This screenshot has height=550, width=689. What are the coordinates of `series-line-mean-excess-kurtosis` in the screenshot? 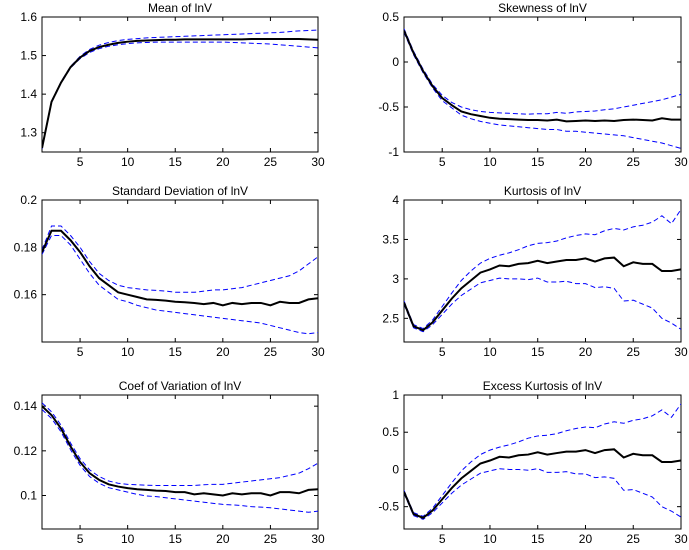 It's located at (542, 483).